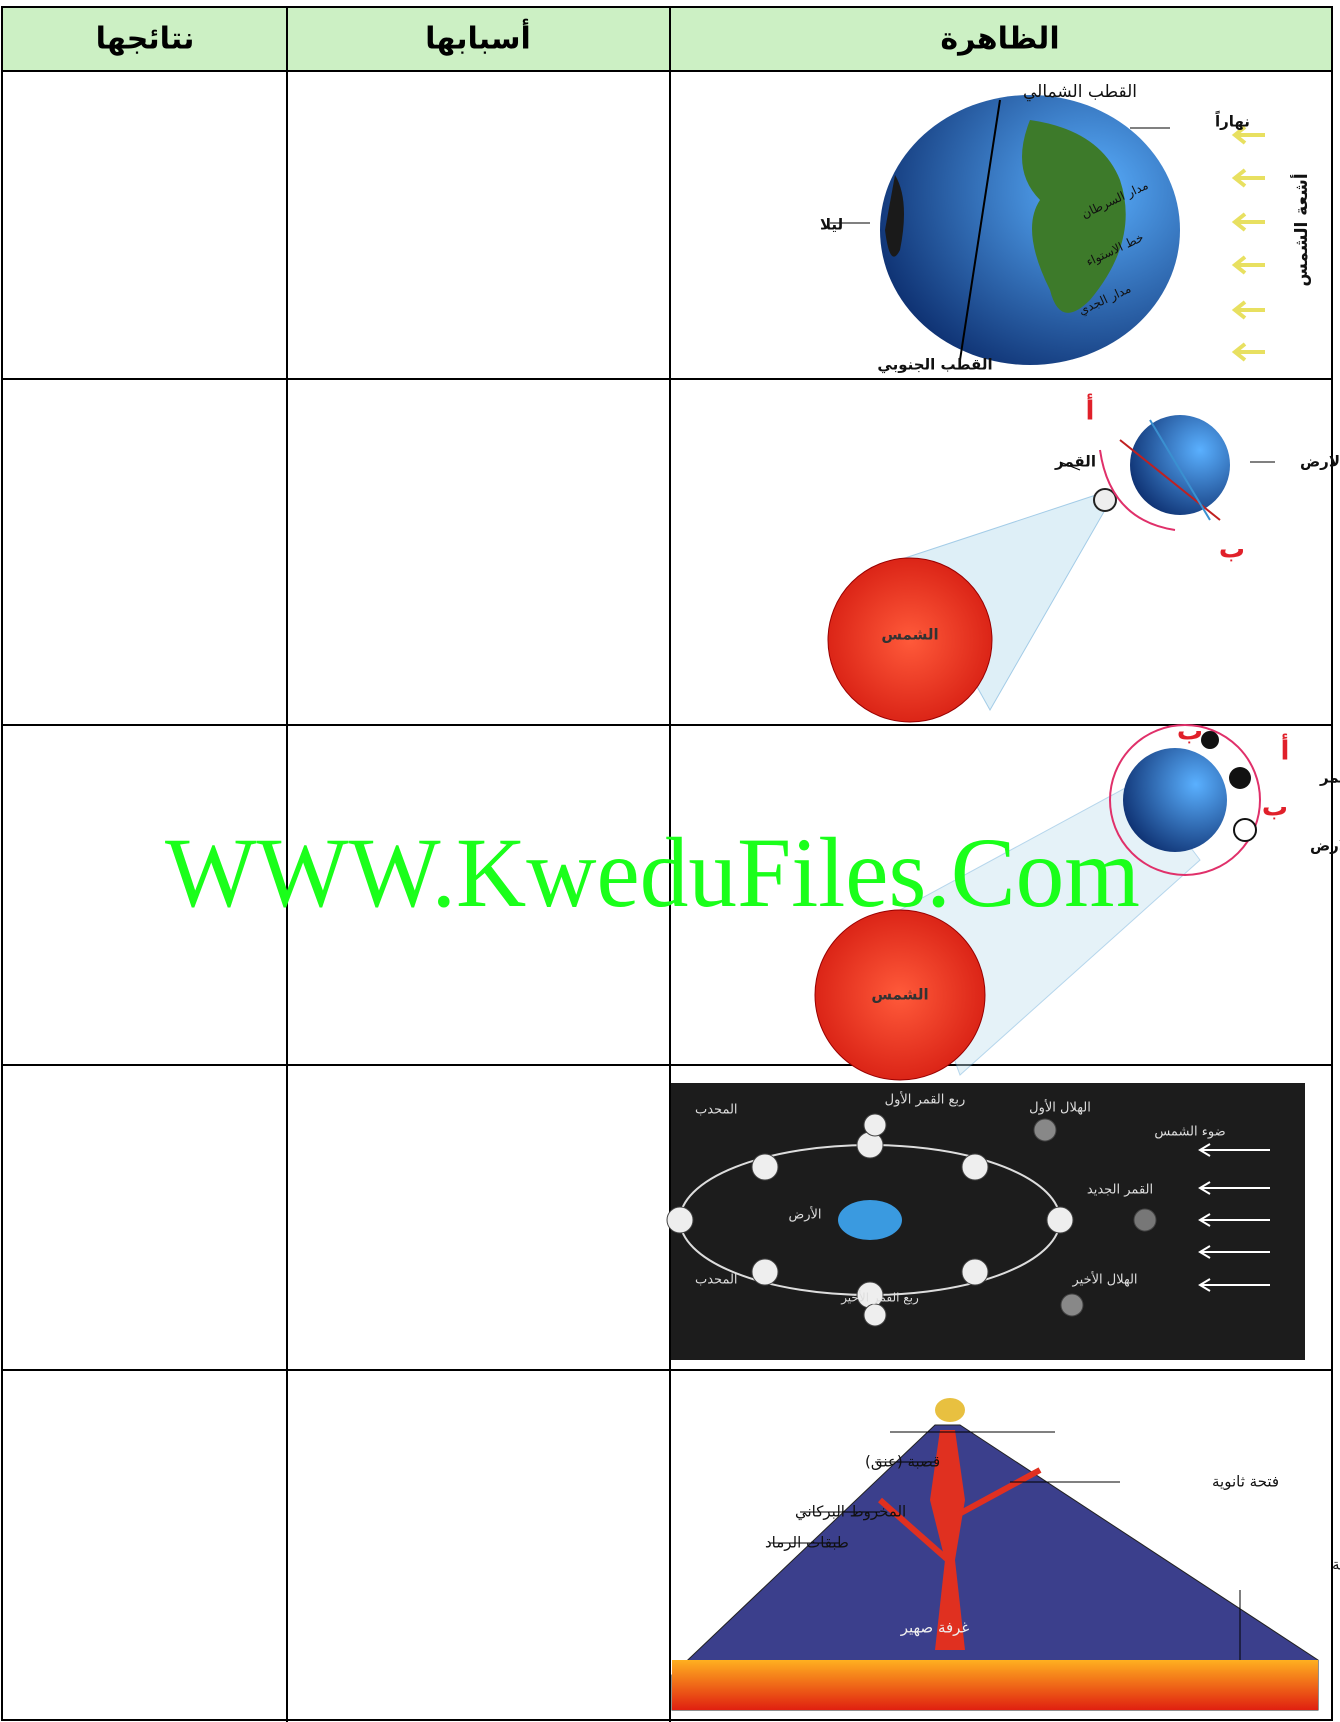  I want to click on figure-label: غرفة صهير, so click(935, 1628).